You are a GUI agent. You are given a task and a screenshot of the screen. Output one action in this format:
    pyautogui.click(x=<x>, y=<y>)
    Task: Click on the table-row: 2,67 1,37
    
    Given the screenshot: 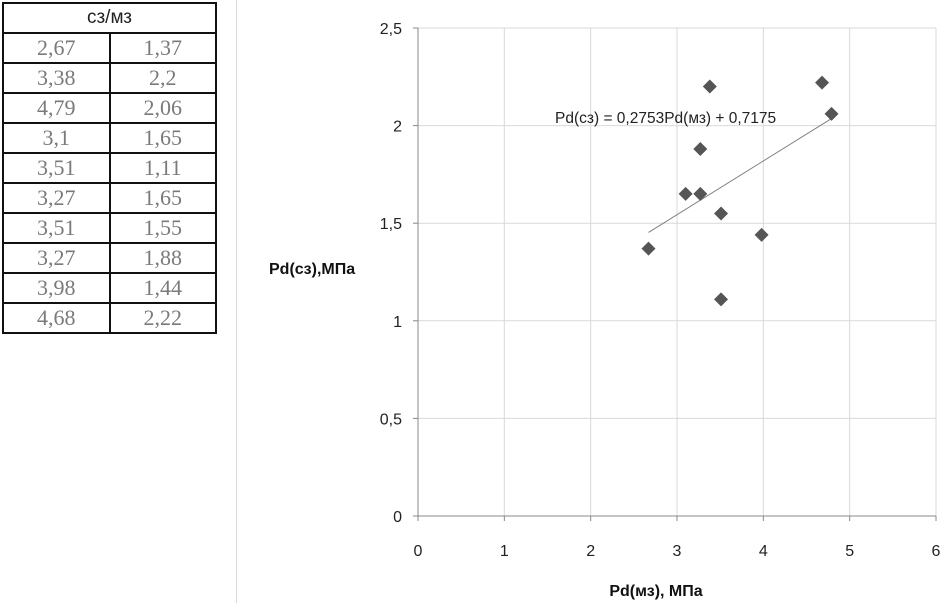 What is the action you would take?
    pyautogui.click(x=109, y=48)
    